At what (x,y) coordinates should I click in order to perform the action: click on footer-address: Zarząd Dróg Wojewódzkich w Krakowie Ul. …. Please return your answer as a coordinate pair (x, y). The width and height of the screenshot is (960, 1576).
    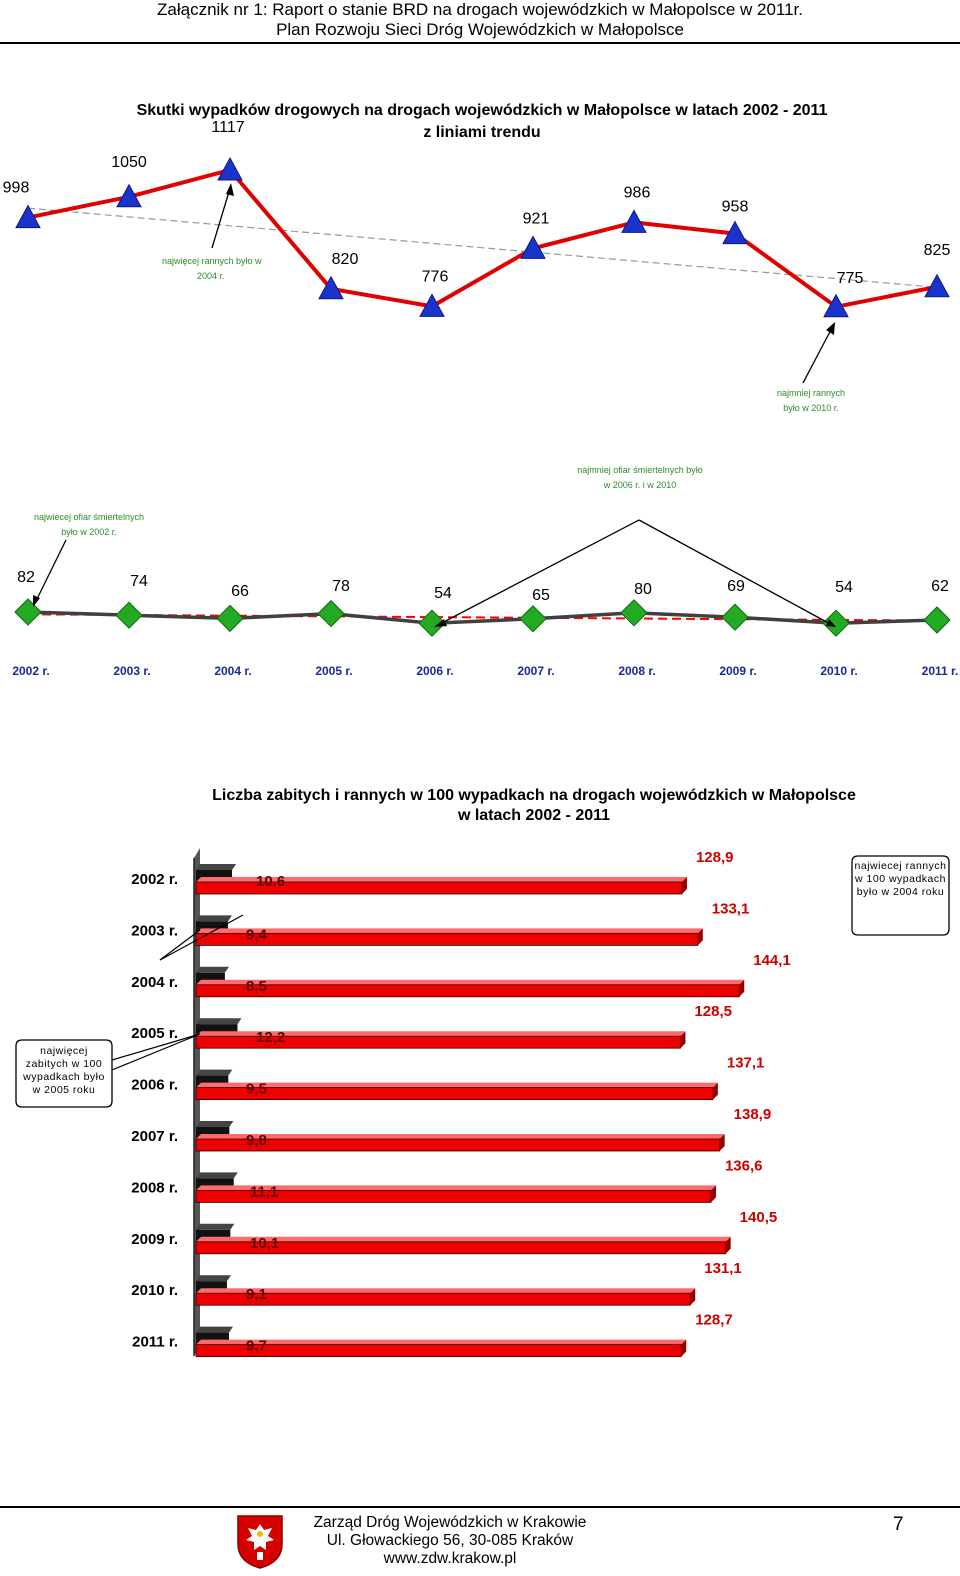
    Looking at the image, I should click on (450, 1541).